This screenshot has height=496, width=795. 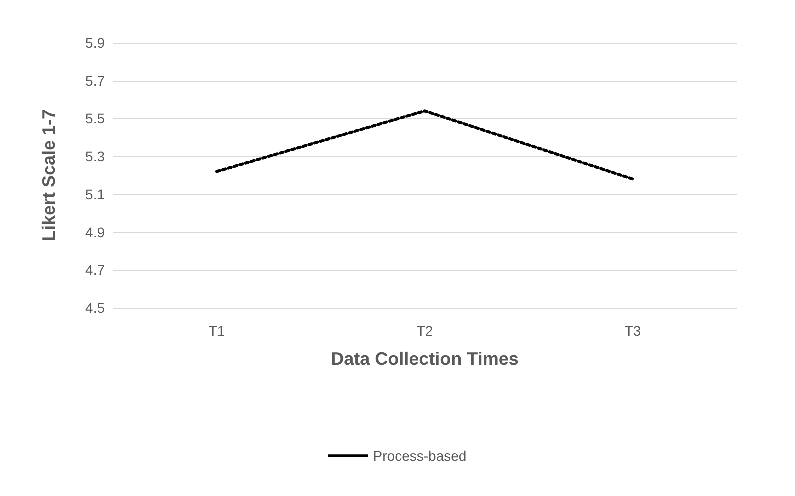 I want to click on y-tick-label: 5.3, so click(x=96, y=156).